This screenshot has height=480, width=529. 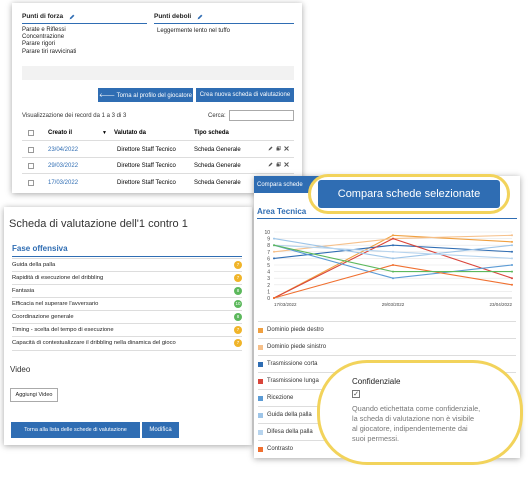 What do you see at coordinates (63, 149) in the screenshot?
I see `row-date-link: 23/04/2022` at bounding box center [63, 149].